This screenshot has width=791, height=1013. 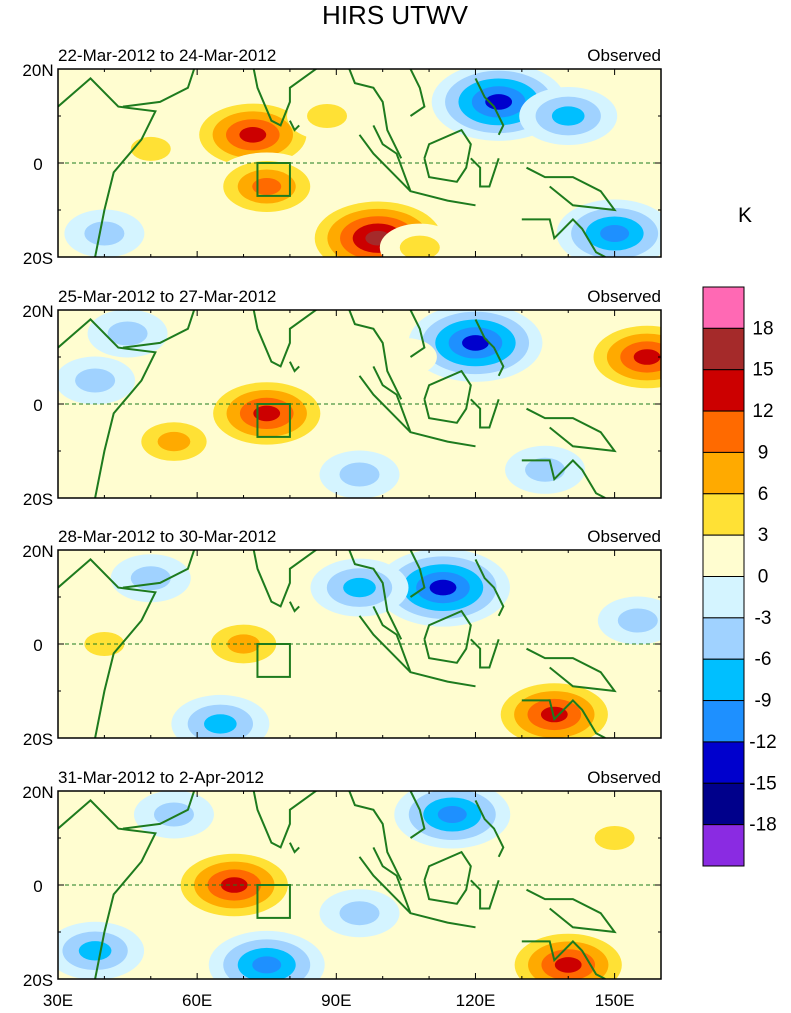 What do you see at coordinates (739, 576) in the screenshot?
I see `colorbar: 18 15 12 9 6 3 0 -3 -6 -9 -12 -15 -18` at bounding box center [739, 576].